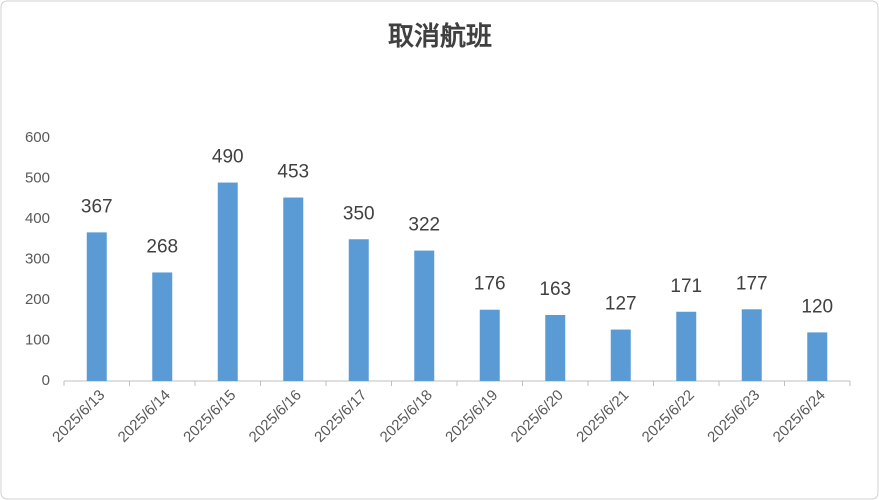 The image size is (879, 500). Describe the element at coordinates (37, 177) in the screenshot. I see `y-tick-label: 500` at that location.